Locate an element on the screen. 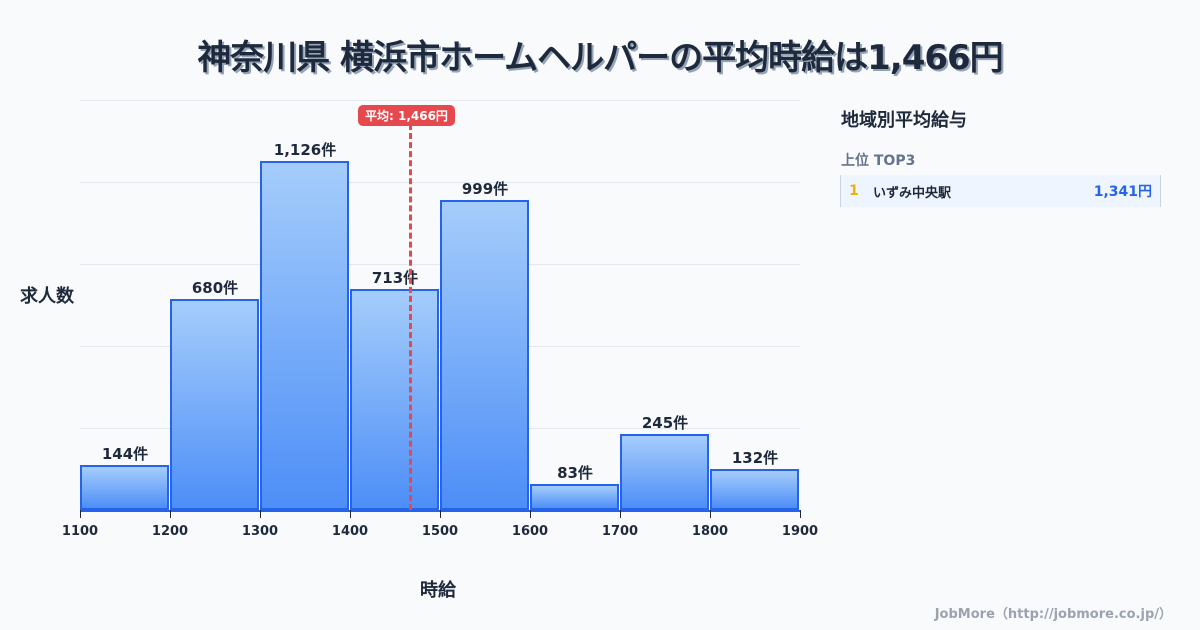  sidebar-subtitle: 上位 TOP3 is located at coordinates (878, 161).